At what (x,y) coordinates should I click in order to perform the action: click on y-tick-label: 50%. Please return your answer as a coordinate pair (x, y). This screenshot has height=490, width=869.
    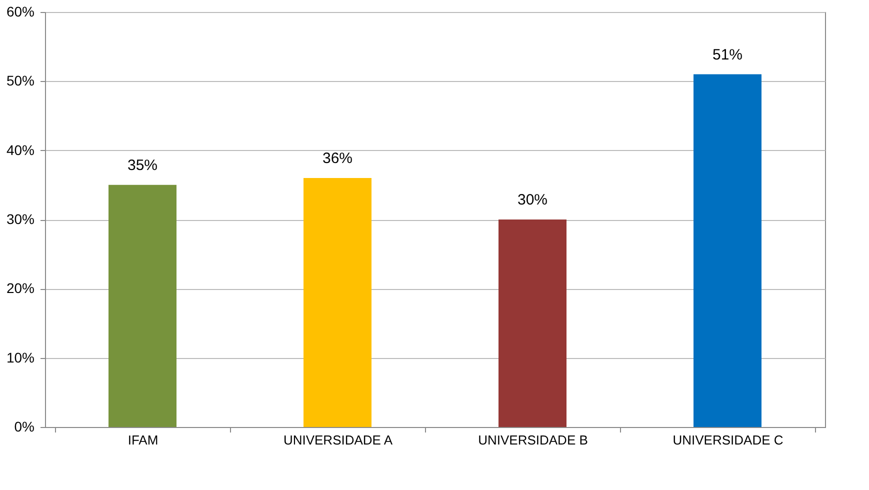
    Looking at the image, I should click on (20, 80).